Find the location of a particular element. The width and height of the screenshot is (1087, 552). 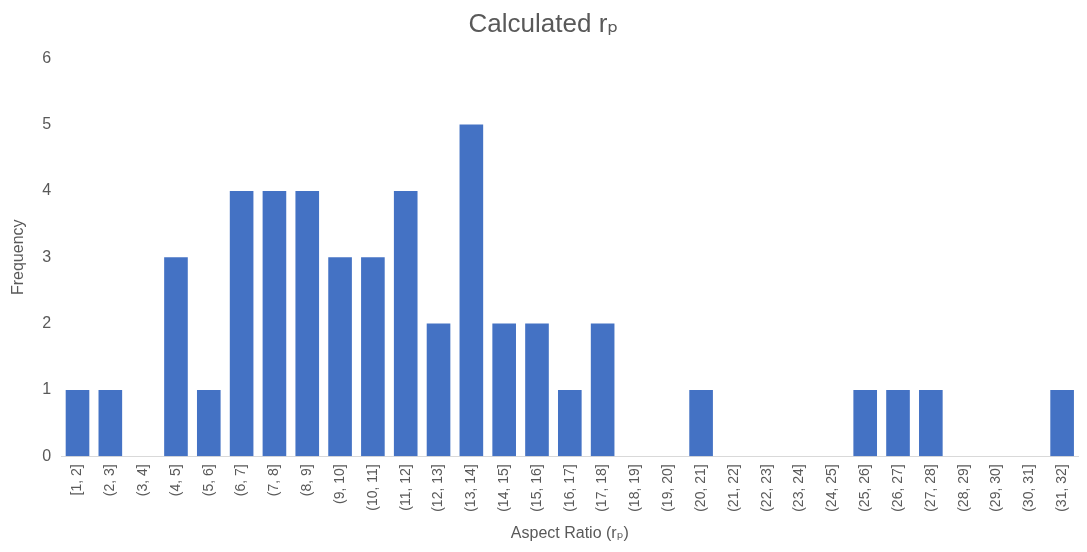

x-tick-label: (22, 23] is located at coordinates (765, 488).